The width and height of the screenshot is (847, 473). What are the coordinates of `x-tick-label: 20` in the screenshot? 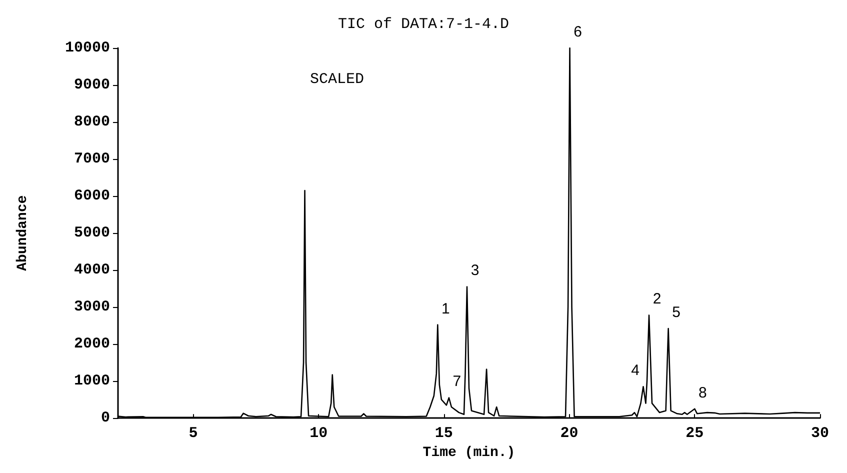 It's located at (569, 433).